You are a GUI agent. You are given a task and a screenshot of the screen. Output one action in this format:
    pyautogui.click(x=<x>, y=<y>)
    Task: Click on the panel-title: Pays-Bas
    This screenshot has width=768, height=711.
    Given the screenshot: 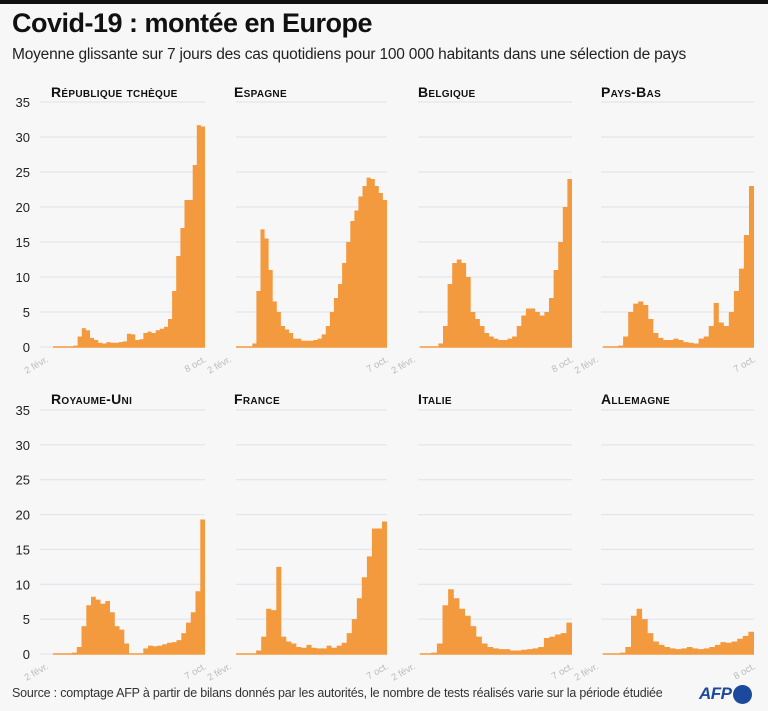 What is the action you would take?
    pyautogui.click(x=631, y=92)
    